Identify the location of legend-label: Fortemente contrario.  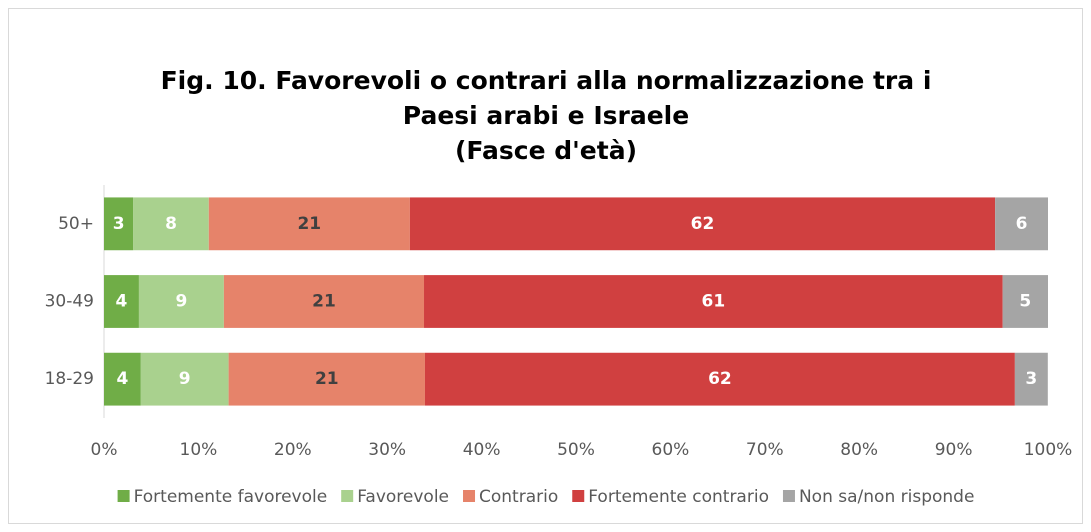
(678, 497).